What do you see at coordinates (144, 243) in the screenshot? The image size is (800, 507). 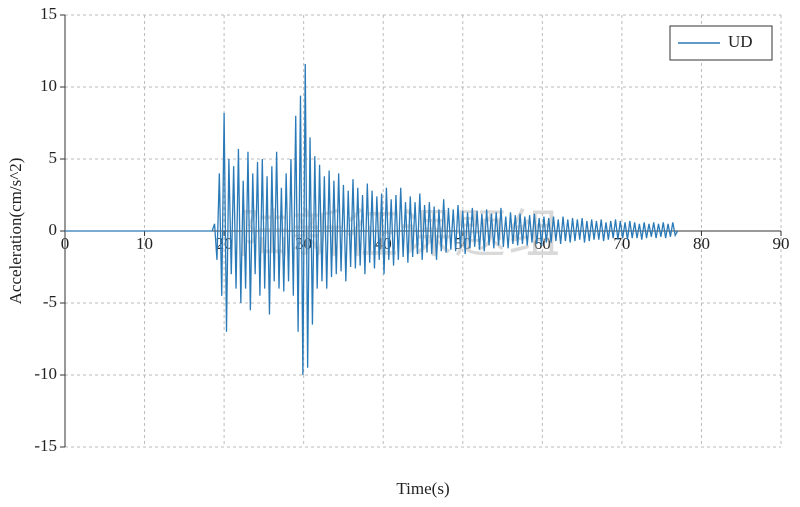 I see `x-tick-label: 10` at bounding box center [144, 243].